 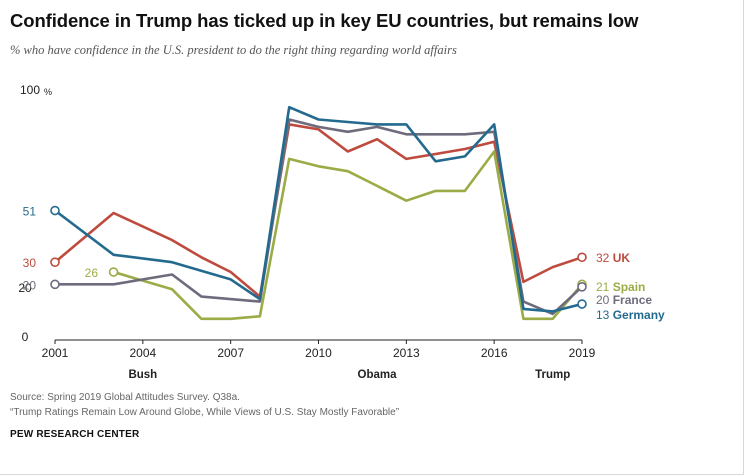 What do you see at coordinates (92, 273) in the screenshot?
I see `start-value-label-spain: 26` at bounding box center [92, 273].